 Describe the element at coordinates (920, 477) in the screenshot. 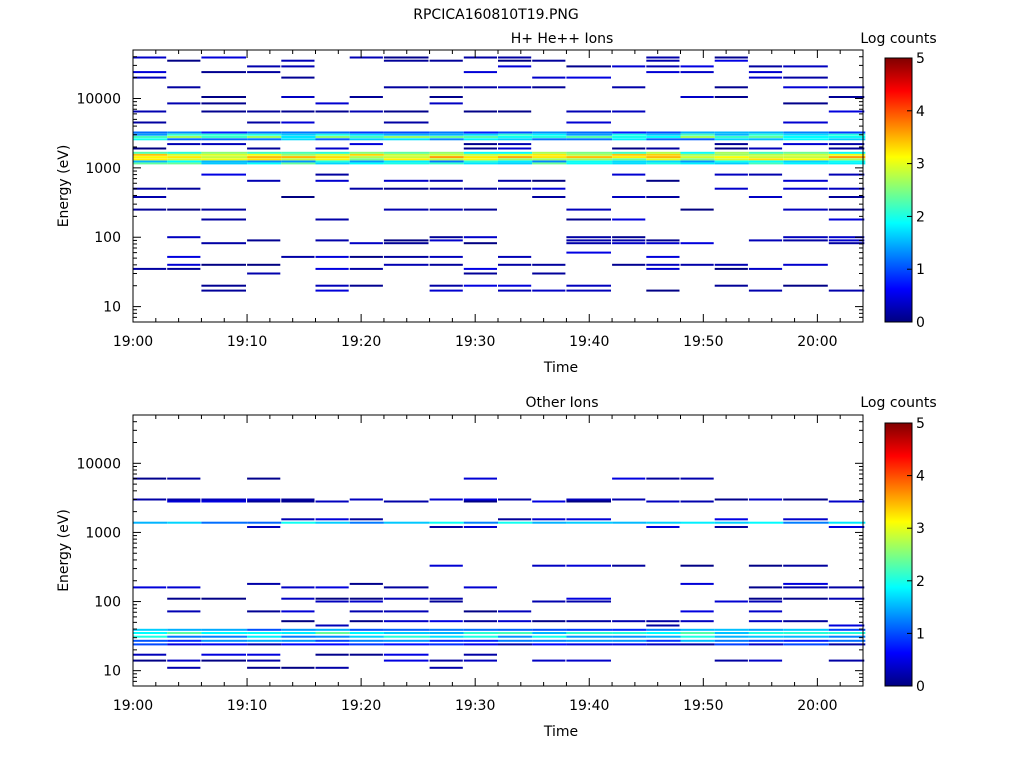

I see `colorbar-tick-label: 4` at that location.